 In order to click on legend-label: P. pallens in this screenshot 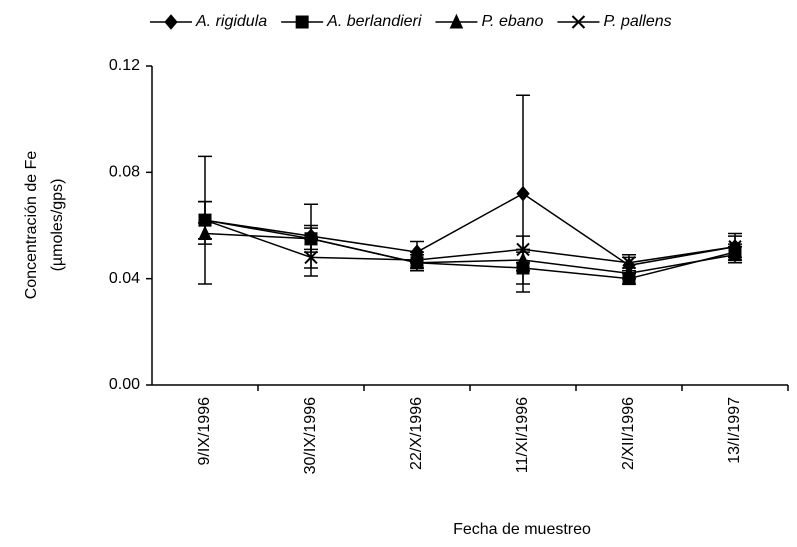, I will do `click(637, 21)`.